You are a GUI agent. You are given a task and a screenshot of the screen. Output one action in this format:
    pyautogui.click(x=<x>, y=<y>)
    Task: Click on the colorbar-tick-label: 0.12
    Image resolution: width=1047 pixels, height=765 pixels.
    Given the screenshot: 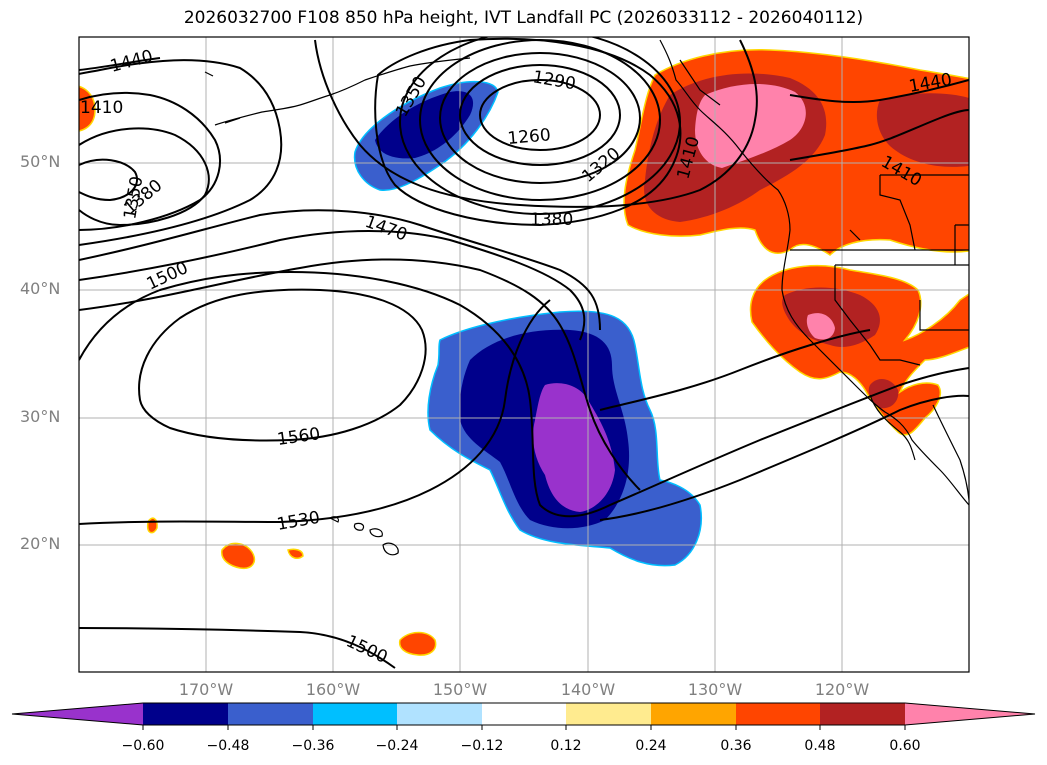 What is the action you would take?
    pyautogui.click(x=566, y=746)
    